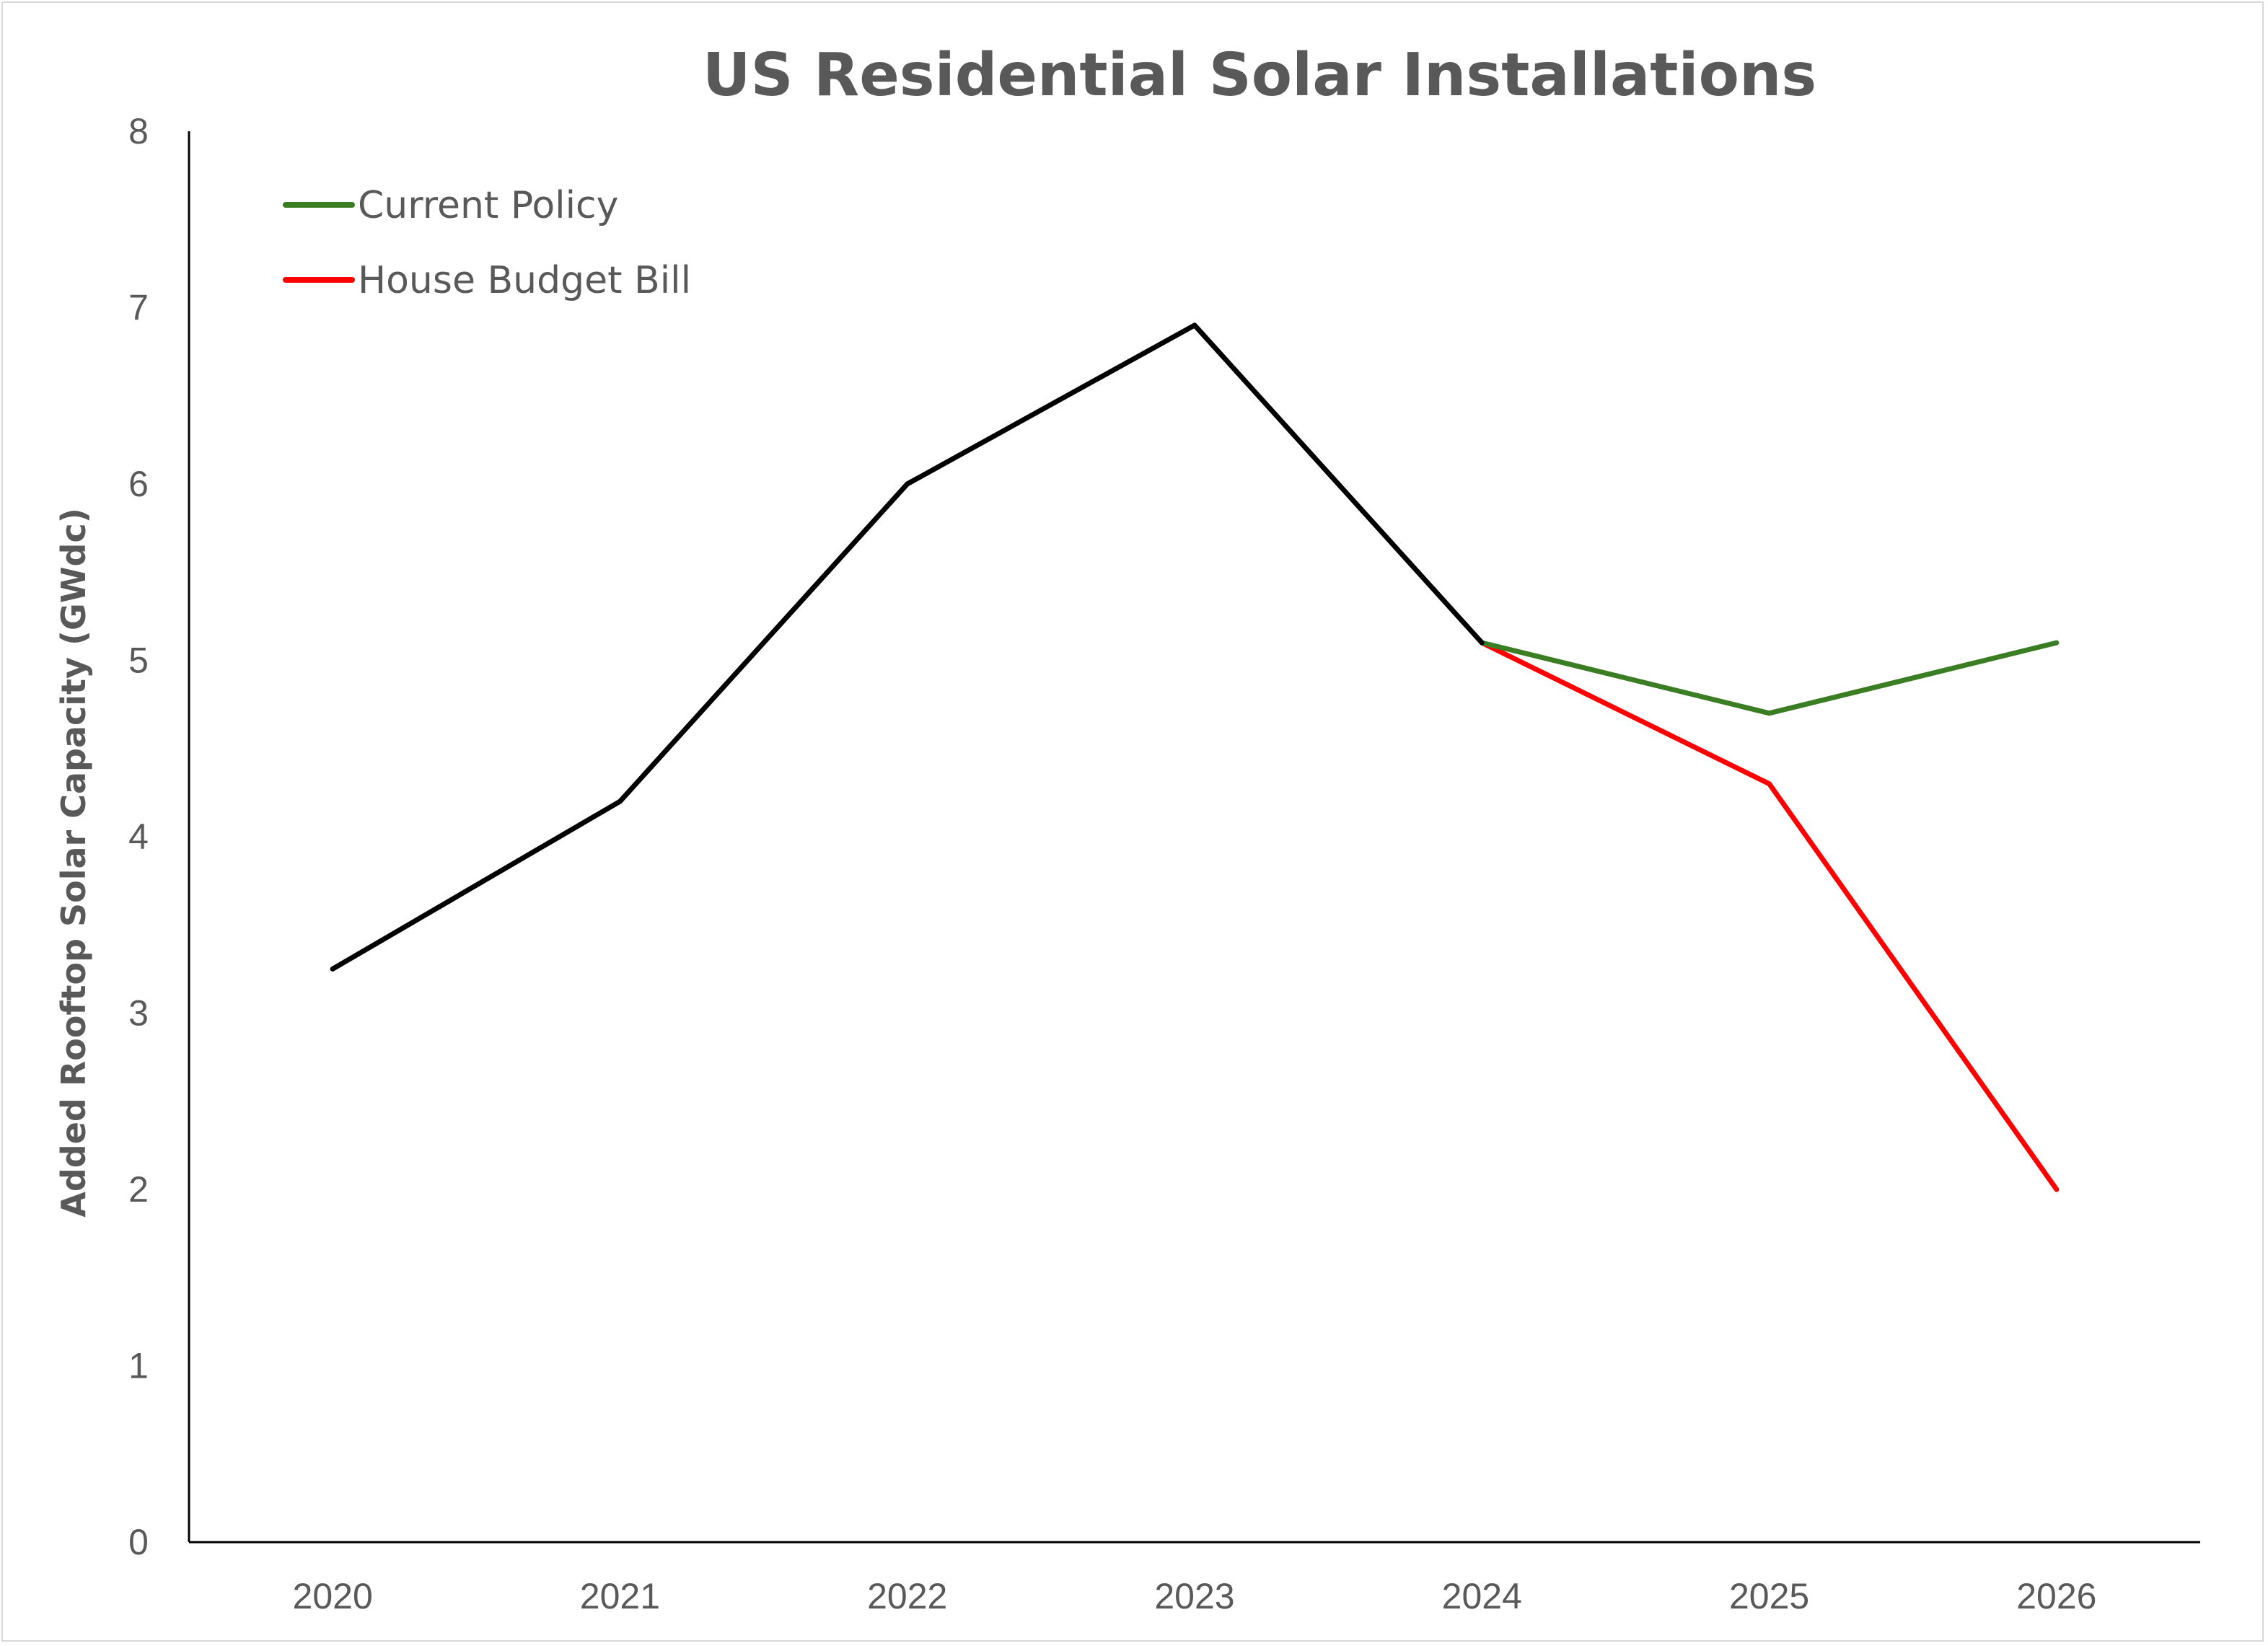 Image resolution: width=2268 pixels, height=1646 pixels. Describe the element at coordinates (138, 484) in the screenshot. I see `y-tick-label: 6` at that location.